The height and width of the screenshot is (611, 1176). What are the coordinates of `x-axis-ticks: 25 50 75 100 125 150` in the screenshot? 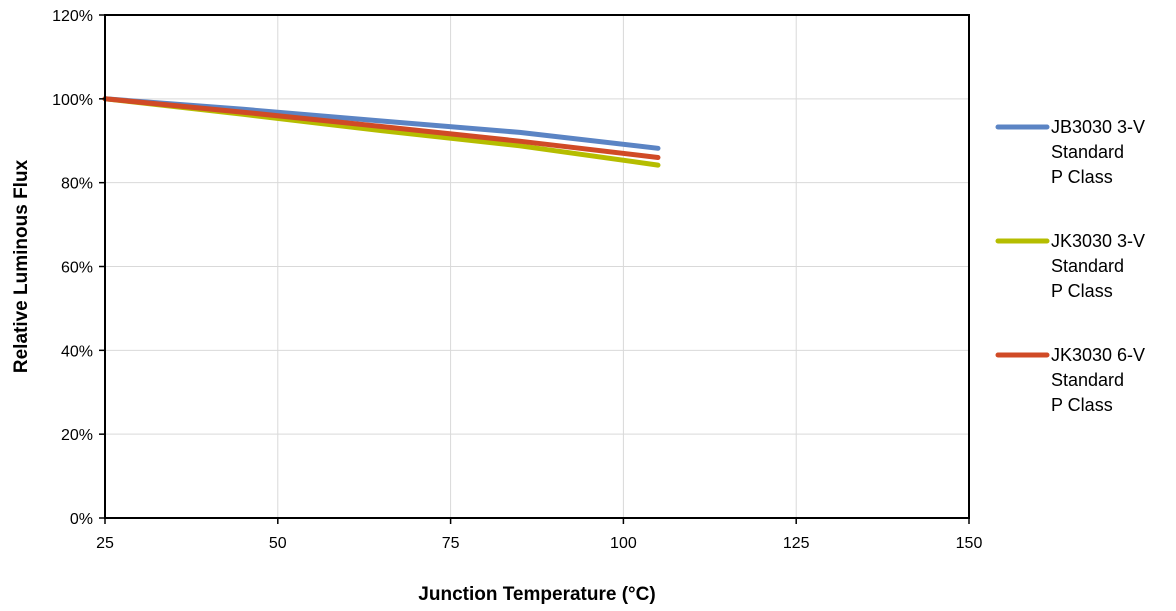 It's located at (539, 535).